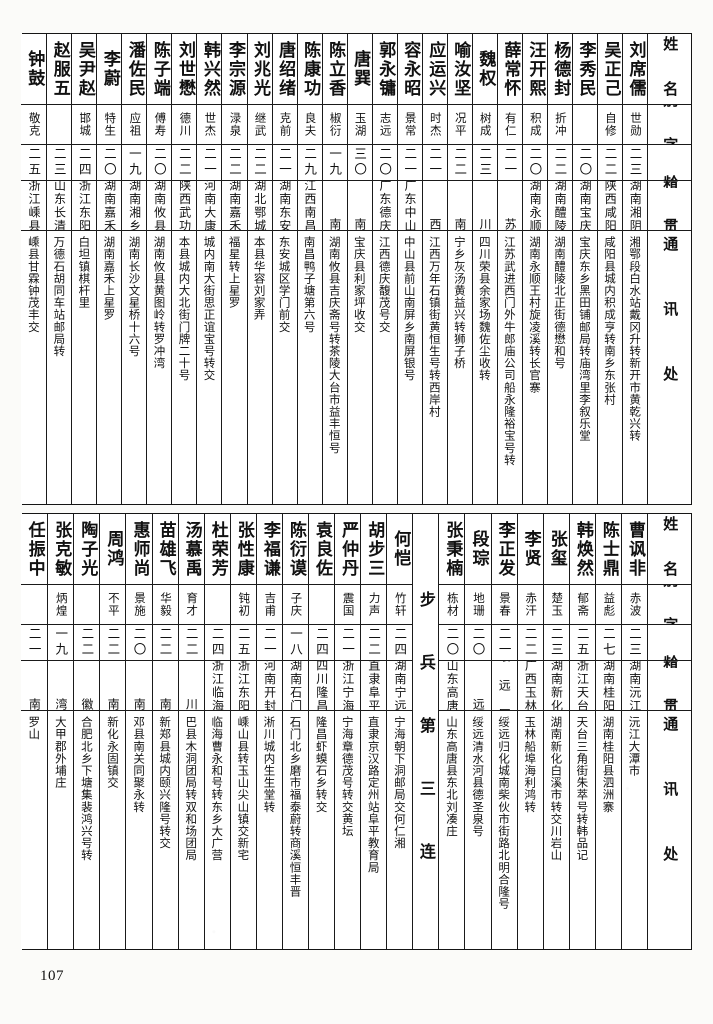 The image size is (713, 1024). What do you see at coordinates (34, 269) in the screenshot?
I see `roster-entry: 钟鼓 敬克 二五 浙江嵊县 嵊县甘霖钟茂丰交` at bounding box center [34, 269].